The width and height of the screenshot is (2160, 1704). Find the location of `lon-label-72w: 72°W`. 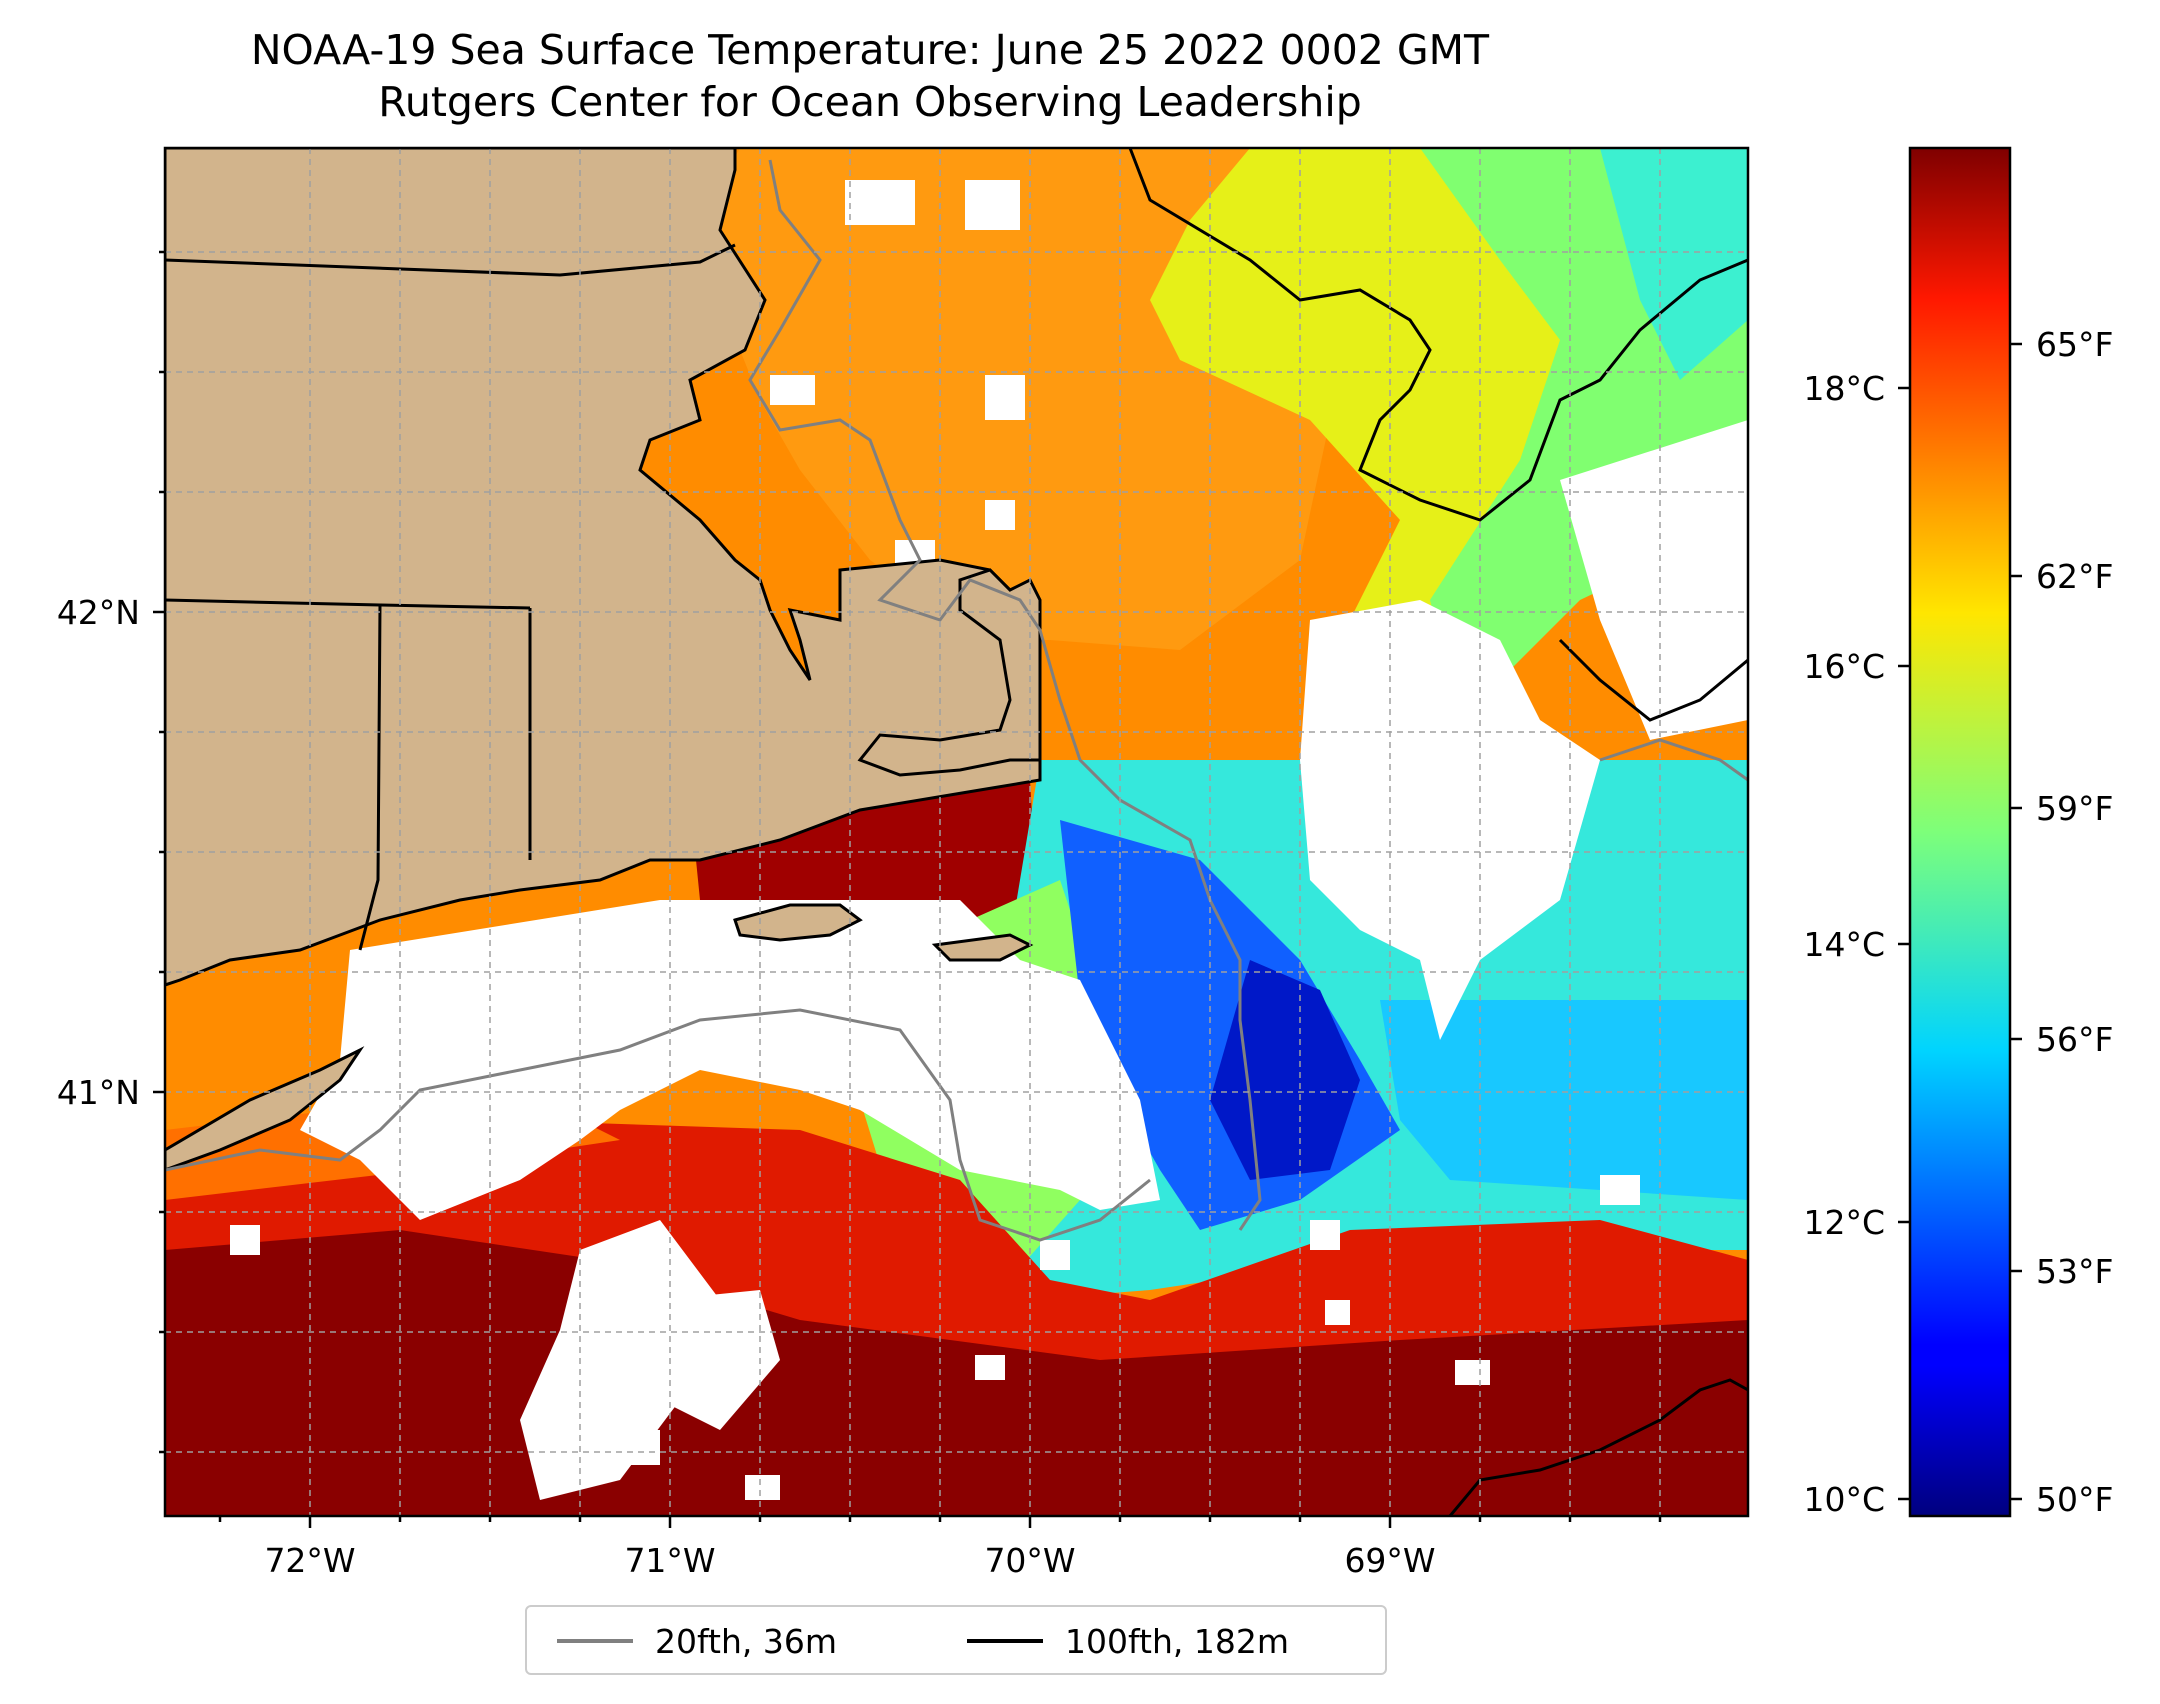

lon-label-72w: 72°W is located at coordinates (309, 1560).